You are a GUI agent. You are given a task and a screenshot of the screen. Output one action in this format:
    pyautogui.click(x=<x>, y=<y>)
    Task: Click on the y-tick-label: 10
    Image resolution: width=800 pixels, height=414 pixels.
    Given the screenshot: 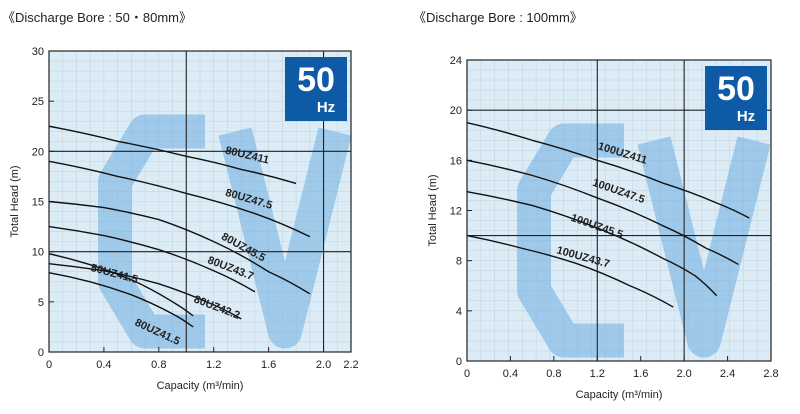 What is the action you would take?
    pyautogui.click(x=38, y=253)
    